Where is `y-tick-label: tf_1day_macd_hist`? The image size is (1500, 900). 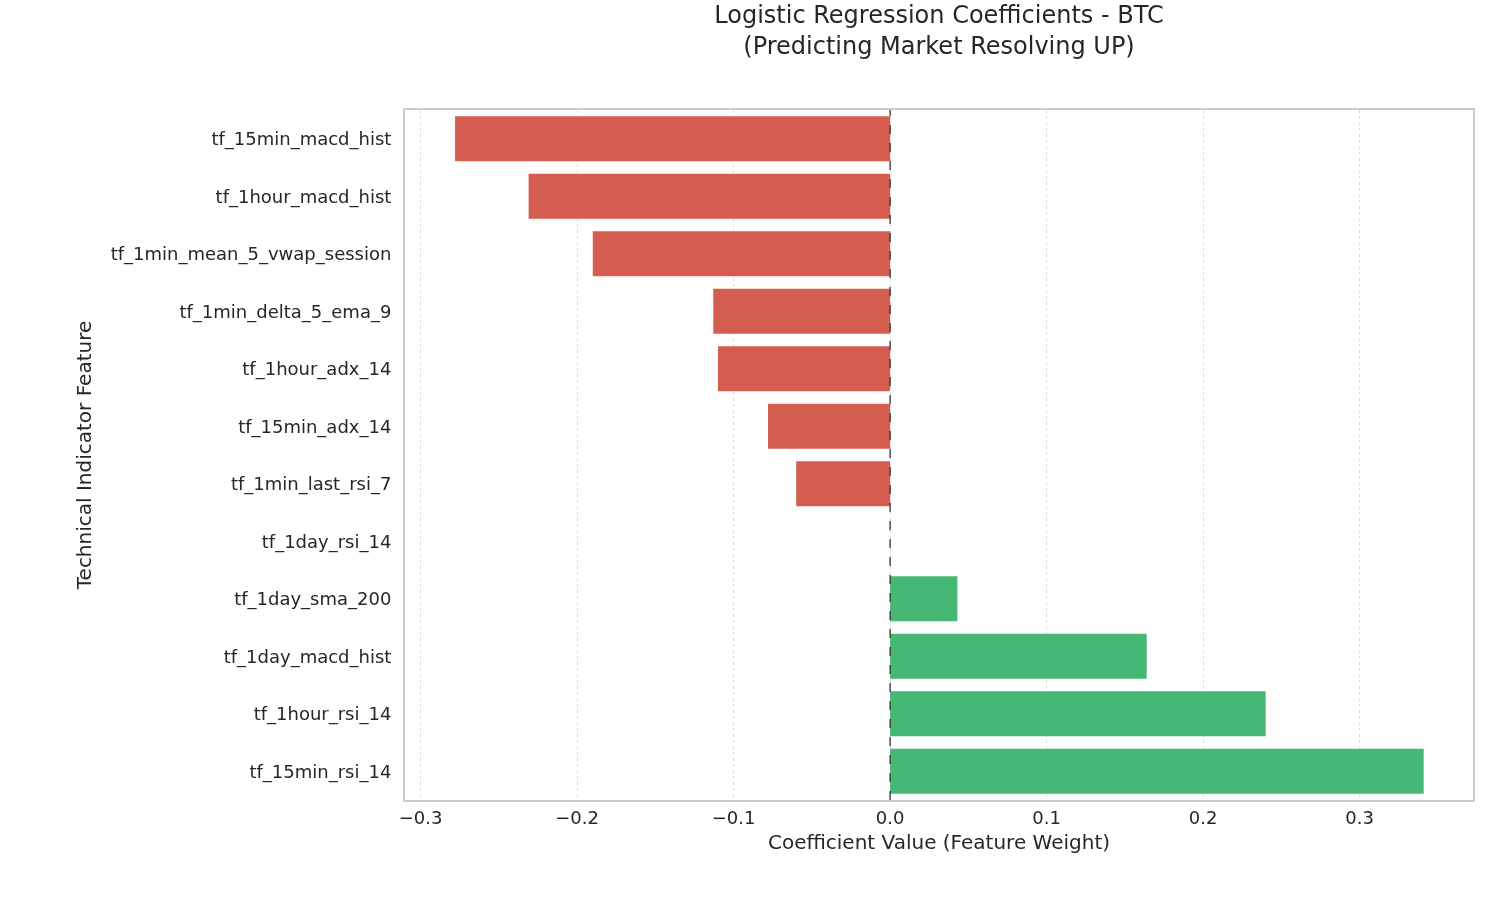 y-tick-label: tf_1day_macd_hist is located at coordinates (307, 656).